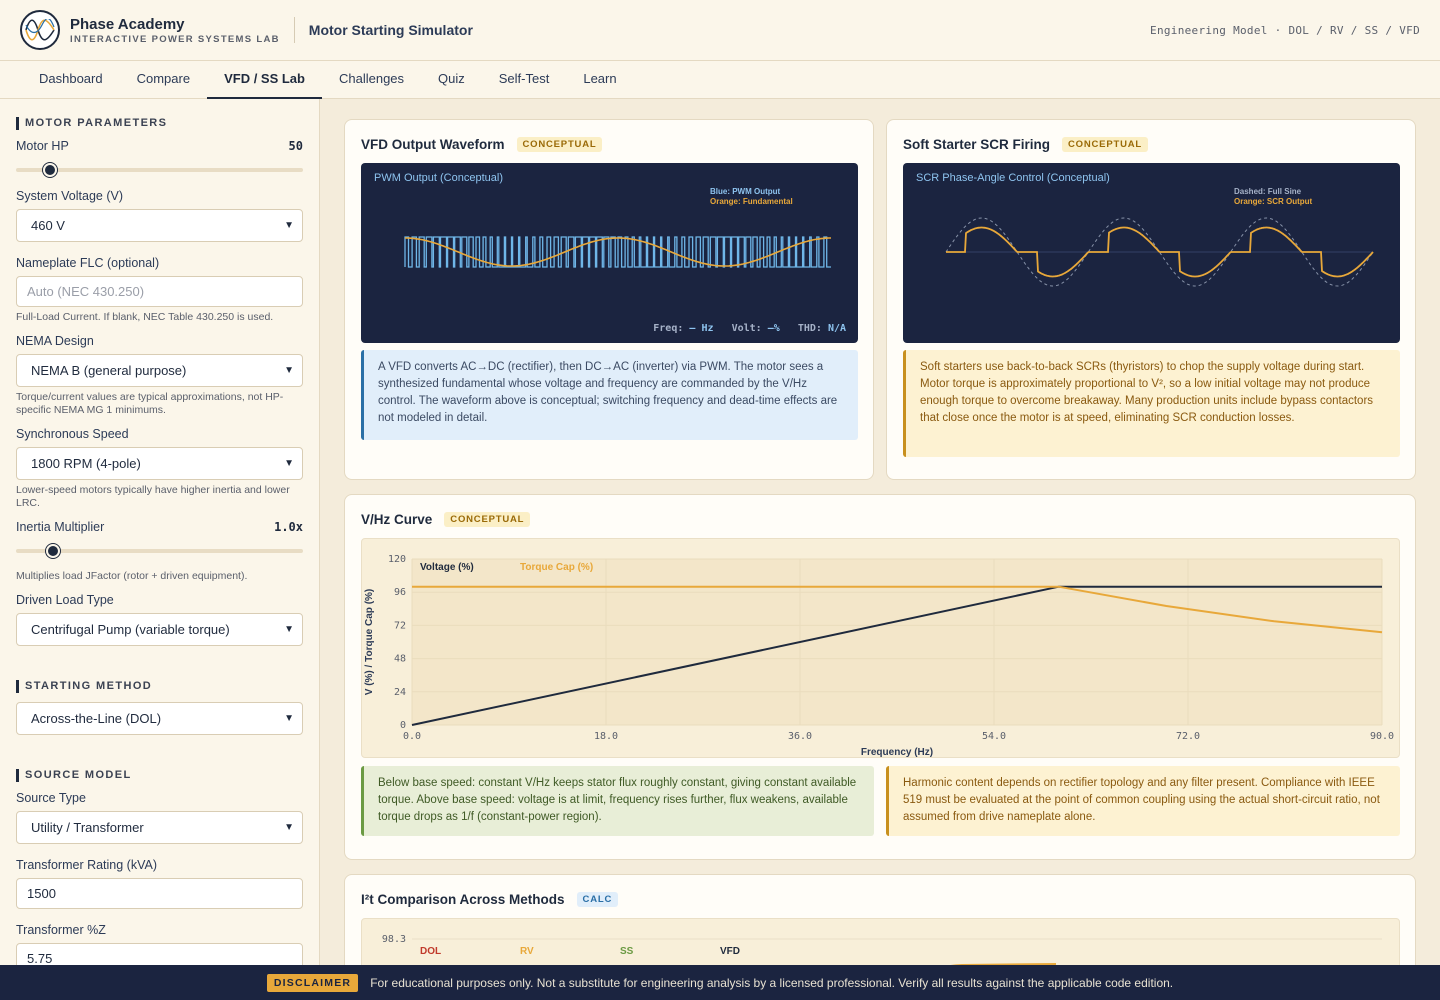 This screenshot has width=1440, height=1000. I want to click on pwm-trace, so click(617, 252).